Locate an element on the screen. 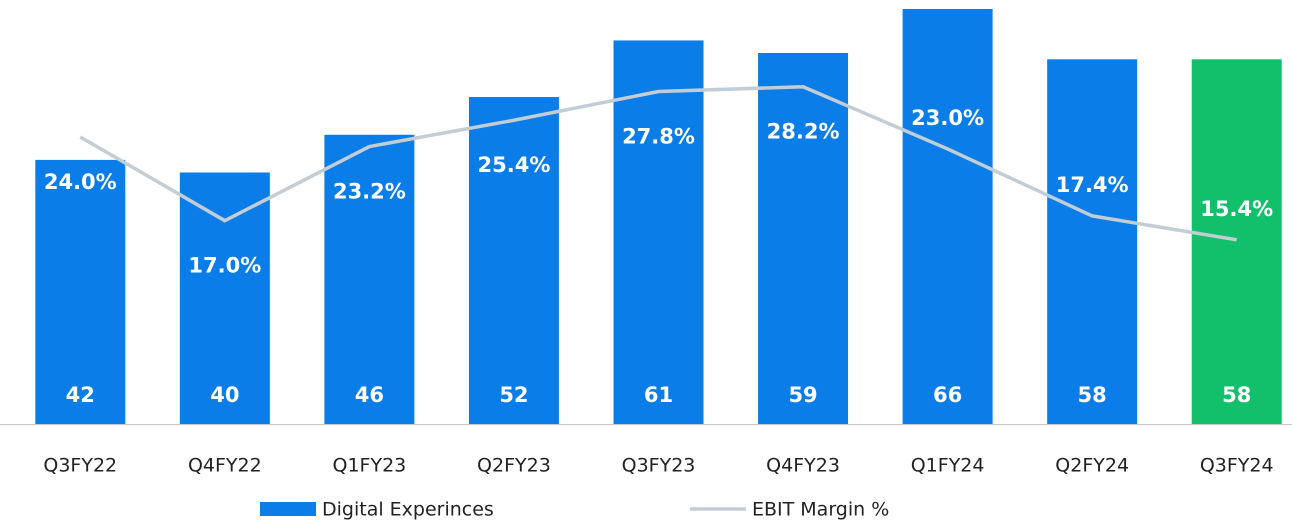 The width and height of the screenshot is (1292, 526). line-value-label: 17.4% is located at coordinates (1092, 185).